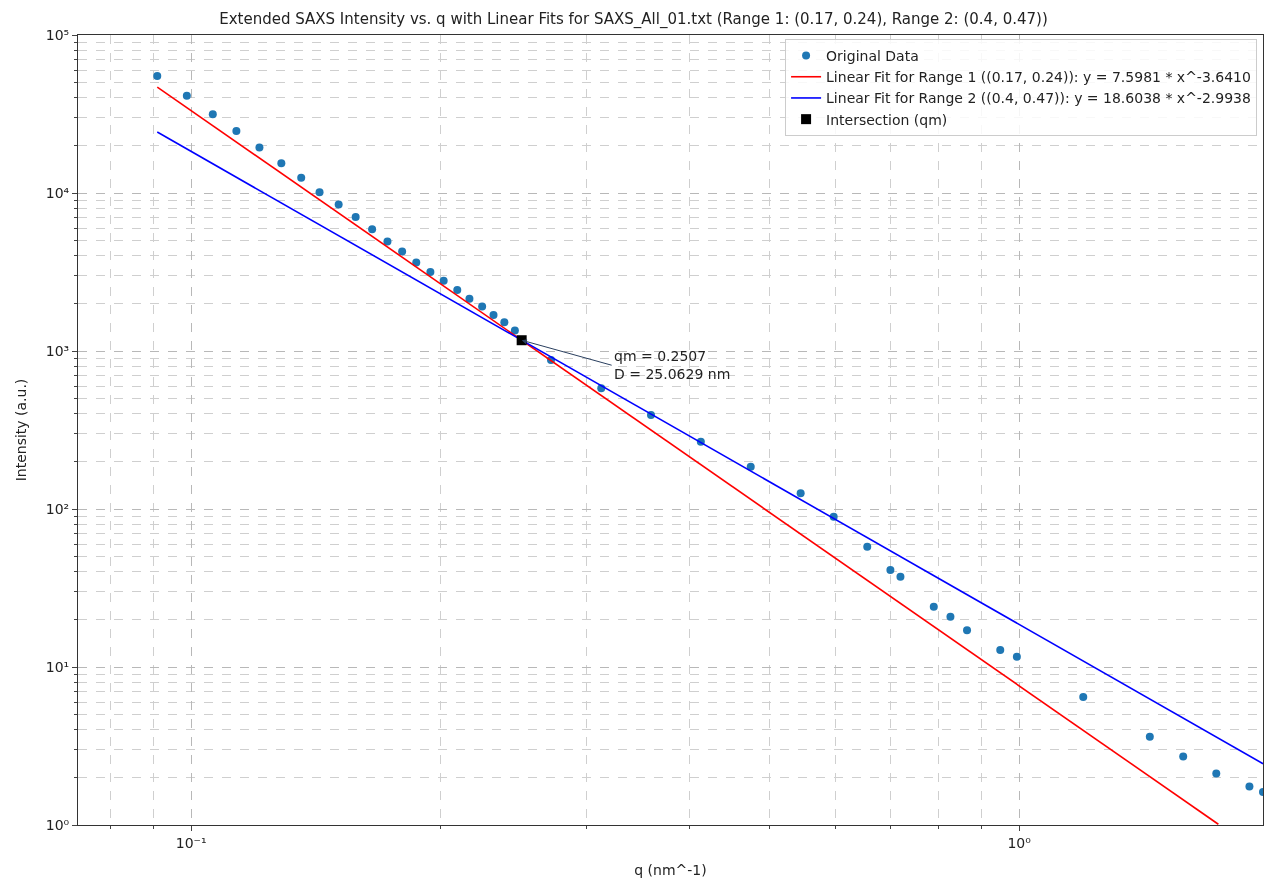 The width and height of the screenshot is (1267, 886). I want to click on y-axis-title: Intensity (a.u.), so click(21, 430).